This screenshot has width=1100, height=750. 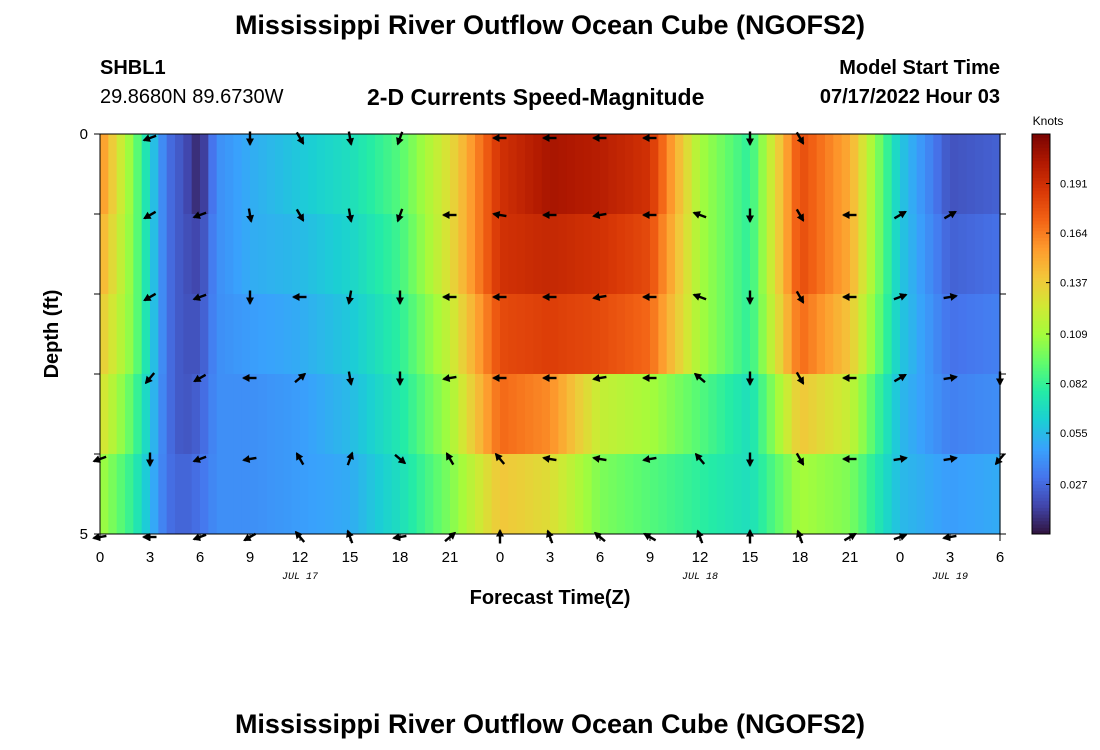 I want to click on model-start-label: Model Start Time, so click(x=919, y=68).